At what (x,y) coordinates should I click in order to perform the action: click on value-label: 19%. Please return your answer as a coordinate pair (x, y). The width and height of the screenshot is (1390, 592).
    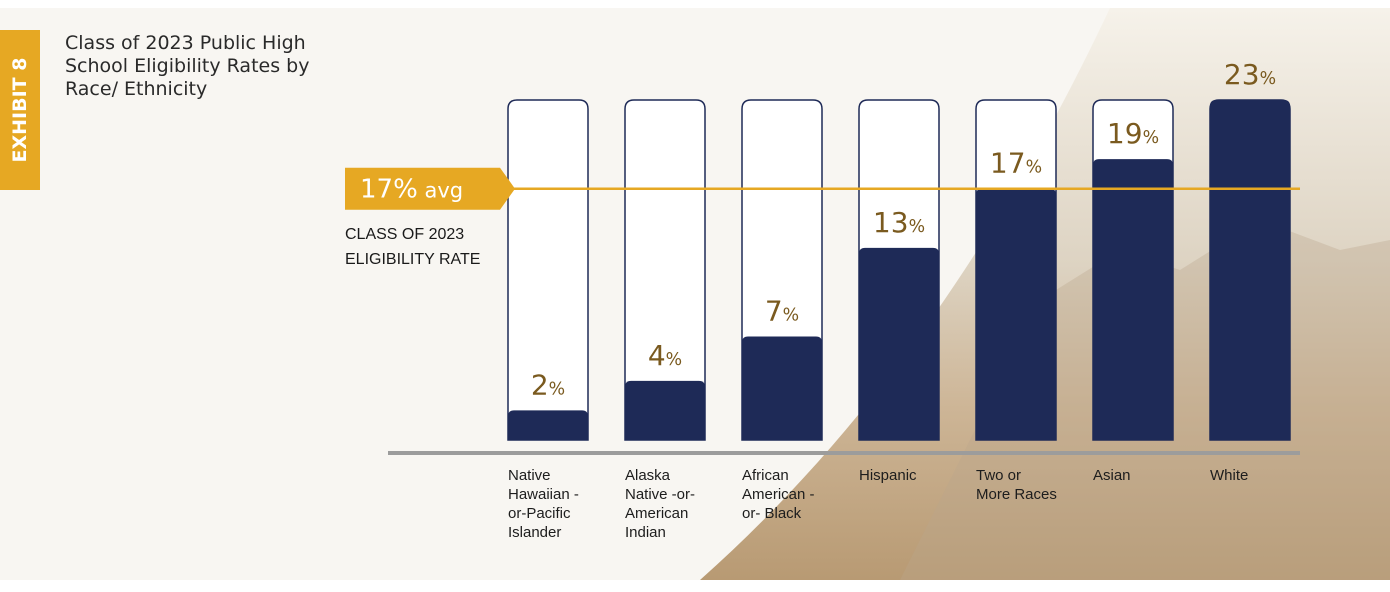
    Looking at the image, I should click on (1133, 133).